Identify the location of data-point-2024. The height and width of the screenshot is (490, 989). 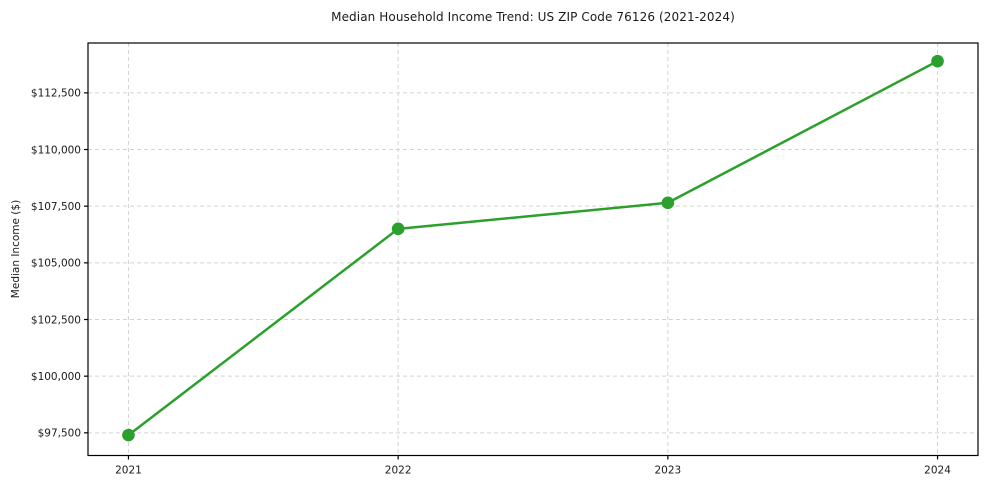
(937, 61).